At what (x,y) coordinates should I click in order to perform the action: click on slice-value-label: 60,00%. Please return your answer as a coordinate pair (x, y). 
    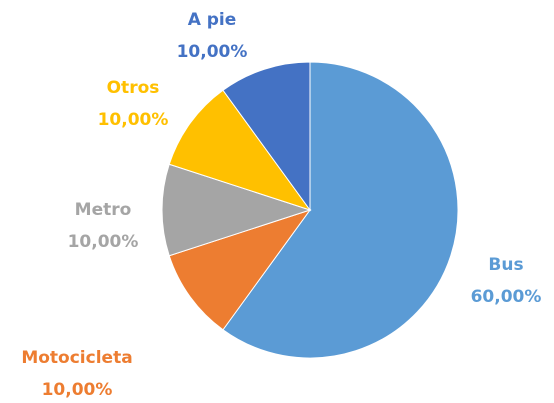
    Looking at the image, I should click on (506, 297).